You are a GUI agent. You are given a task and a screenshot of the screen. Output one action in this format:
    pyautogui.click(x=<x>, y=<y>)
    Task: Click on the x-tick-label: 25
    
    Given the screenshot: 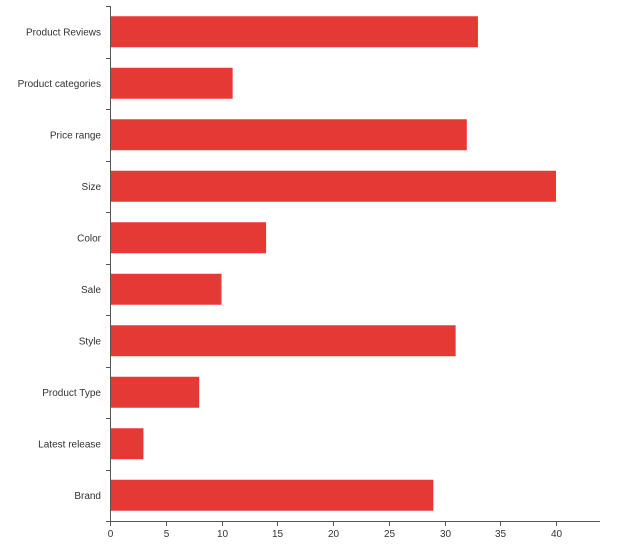 What is the action you would take?
    pyautogui.click(x=390, y=534)
    